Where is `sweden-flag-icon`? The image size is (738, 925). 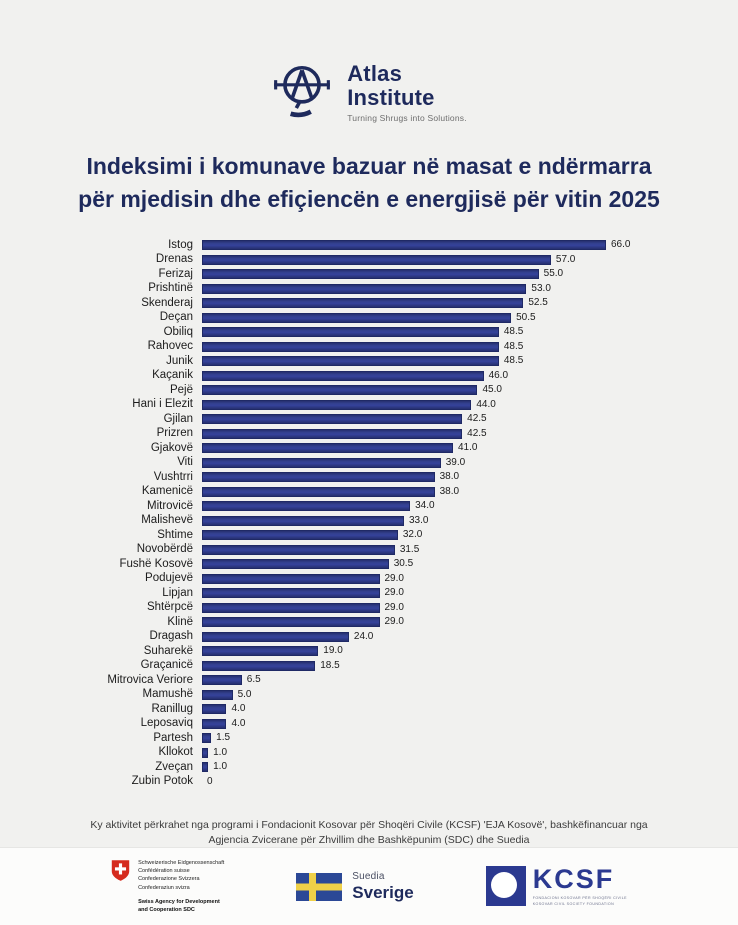 sweden-flag-icon is located at coordinates (319, 886).